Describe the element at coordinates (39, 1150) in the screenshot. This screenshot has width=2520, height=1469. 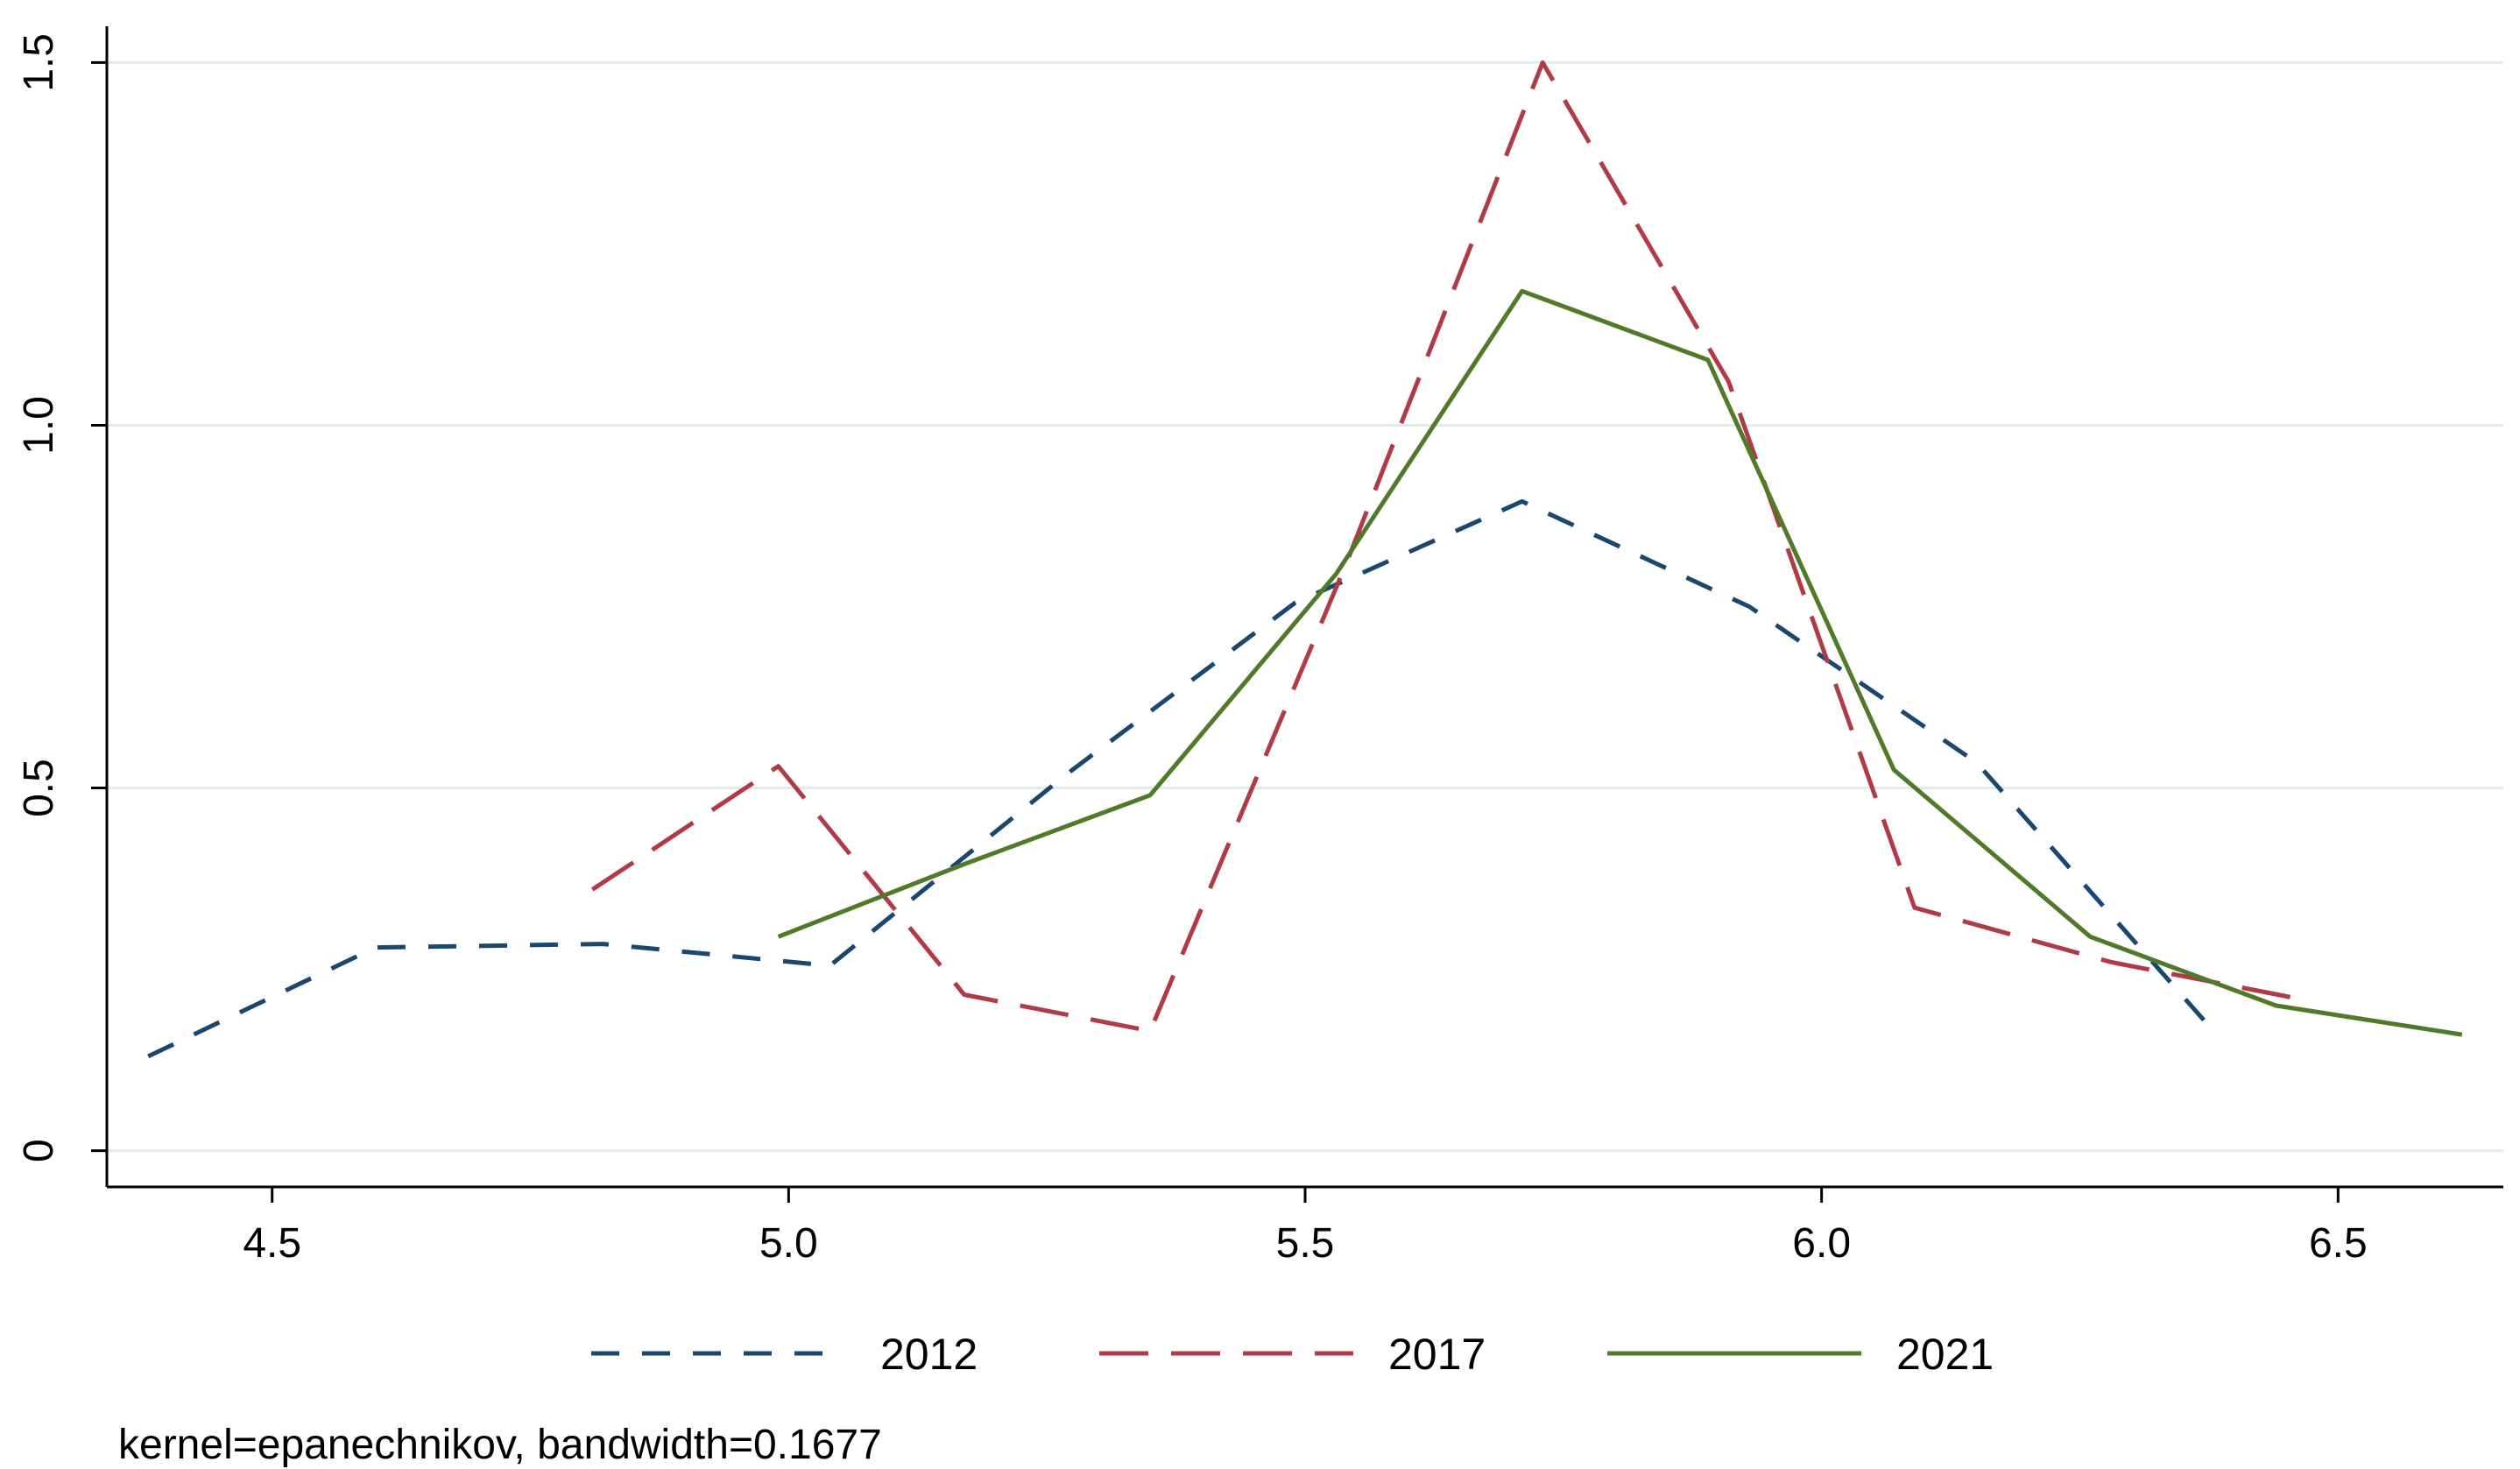
I see `y-tick-label: 0` at that location.